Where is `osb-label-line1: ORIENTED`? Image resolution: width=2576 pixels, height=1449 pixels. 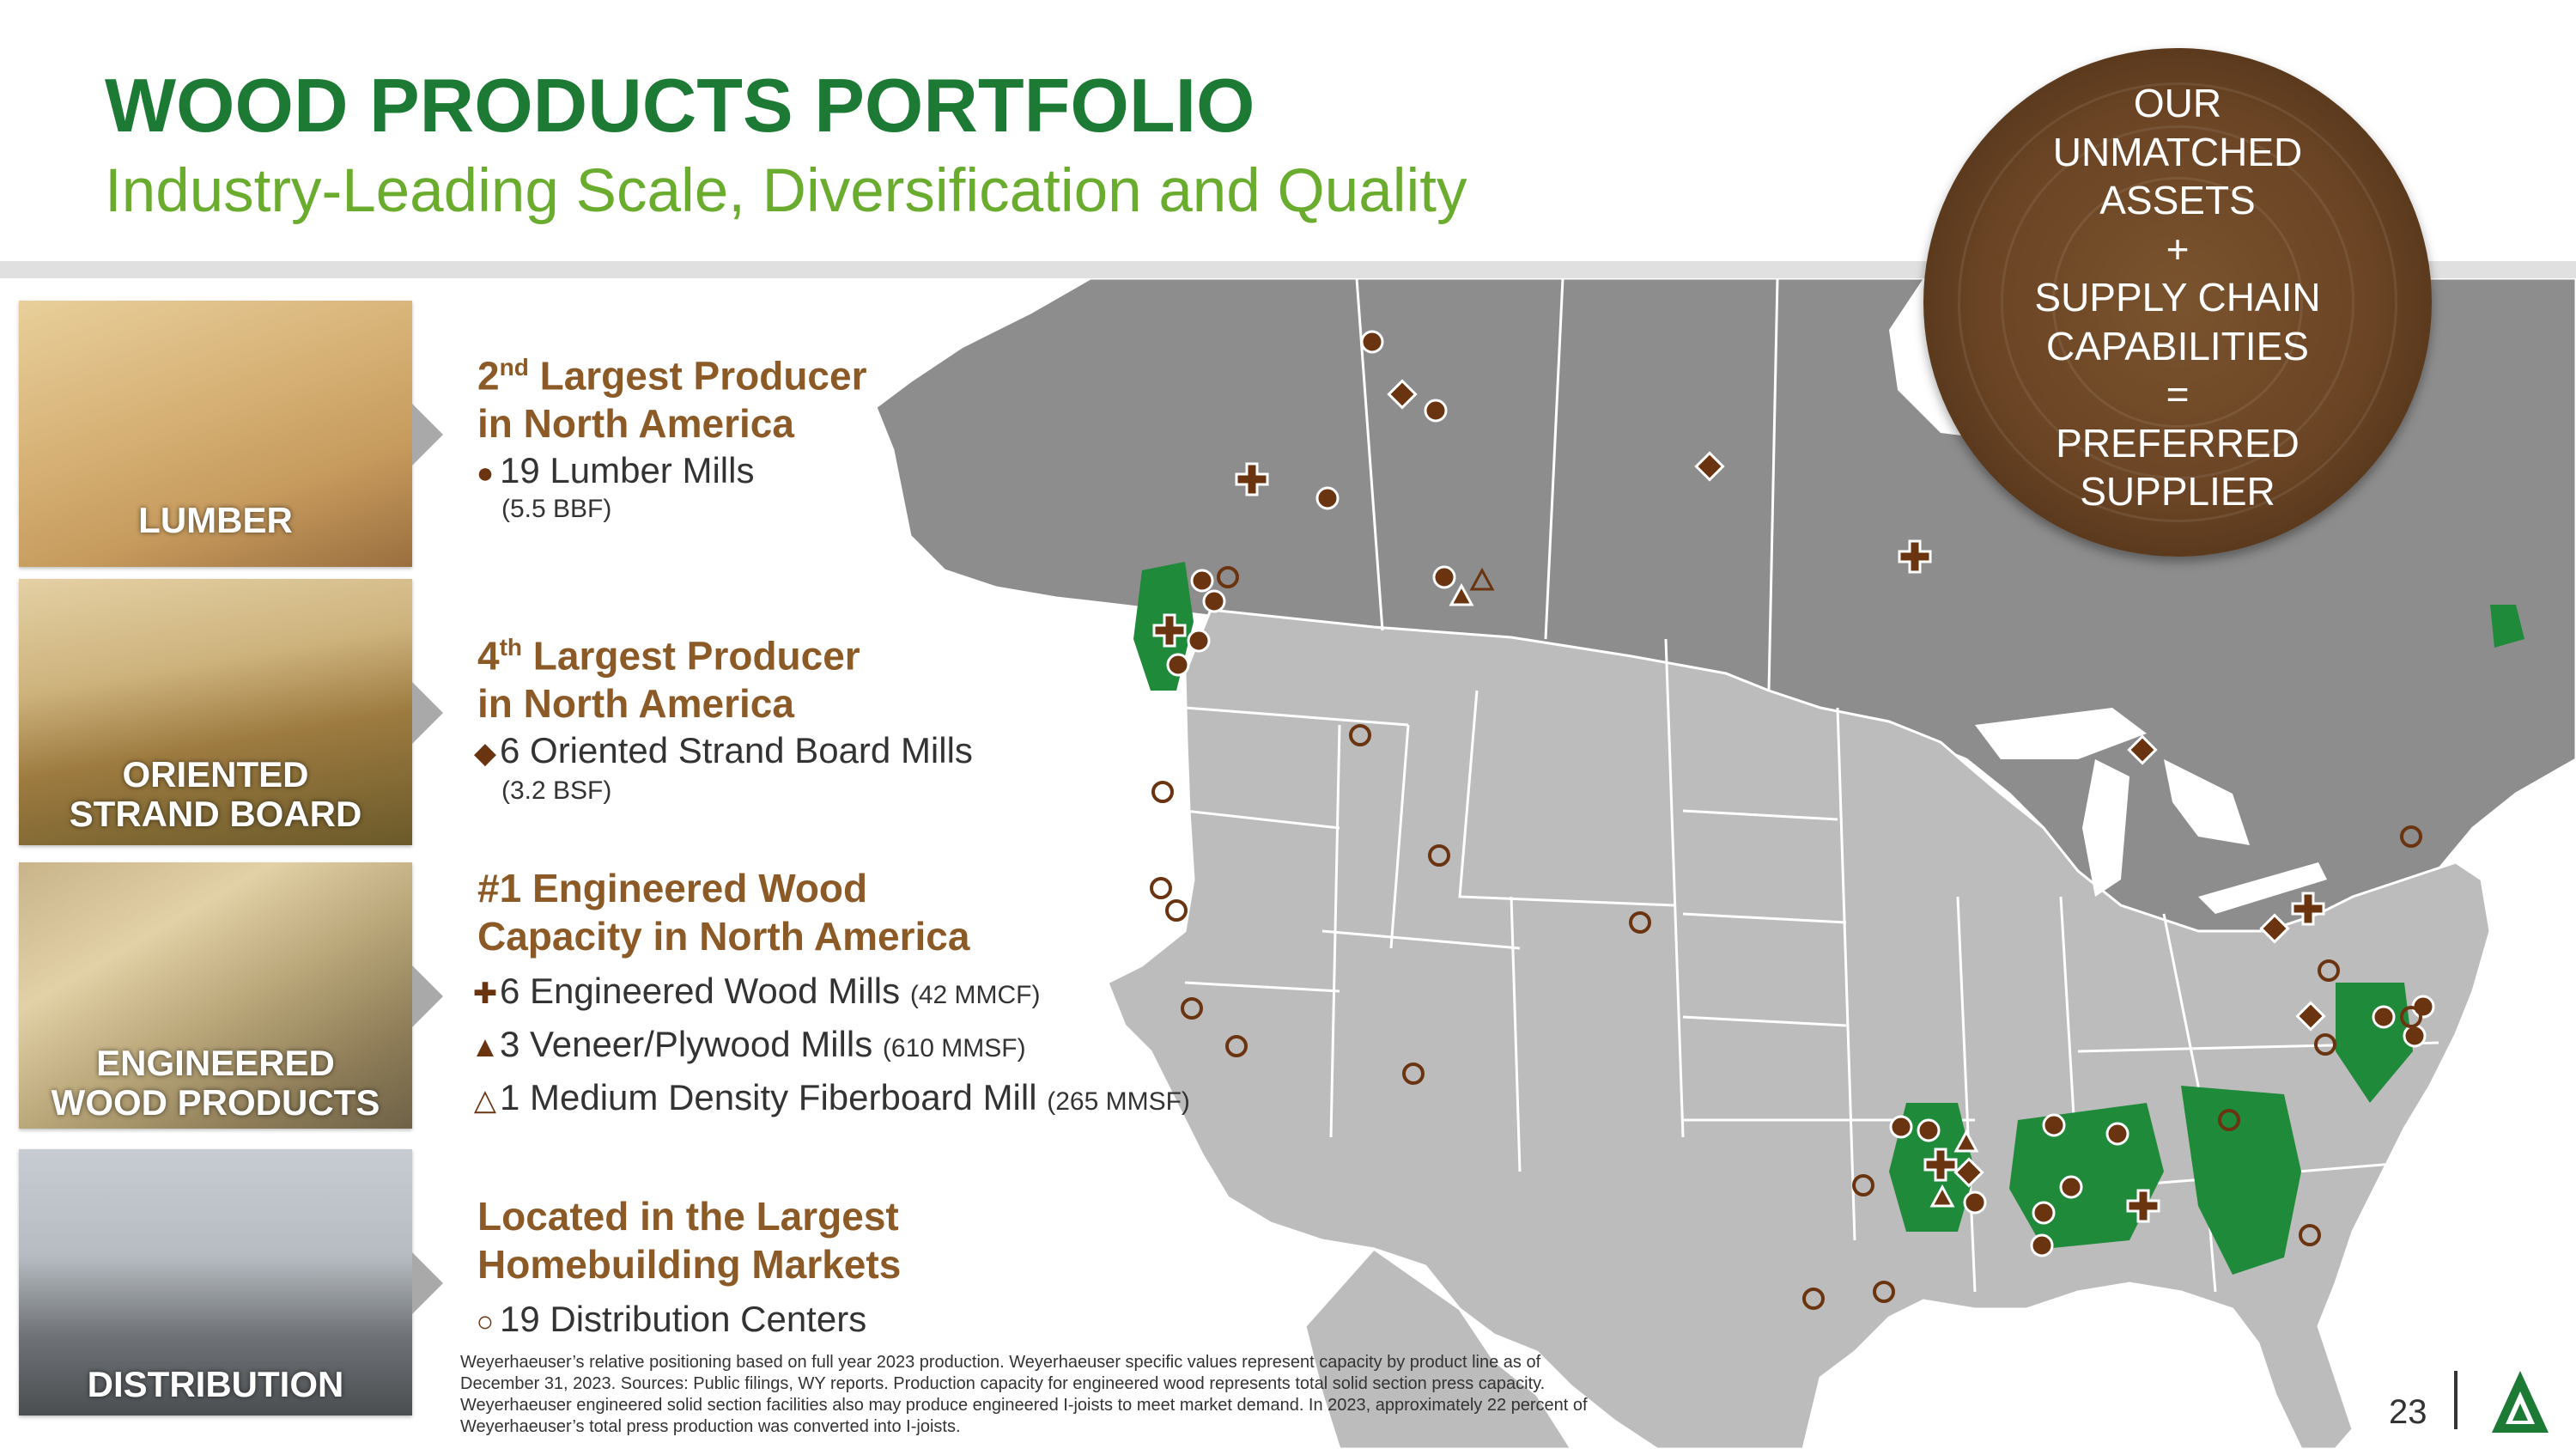 osb-label-line1: ORIENTED is located at coordinates (215, 774).